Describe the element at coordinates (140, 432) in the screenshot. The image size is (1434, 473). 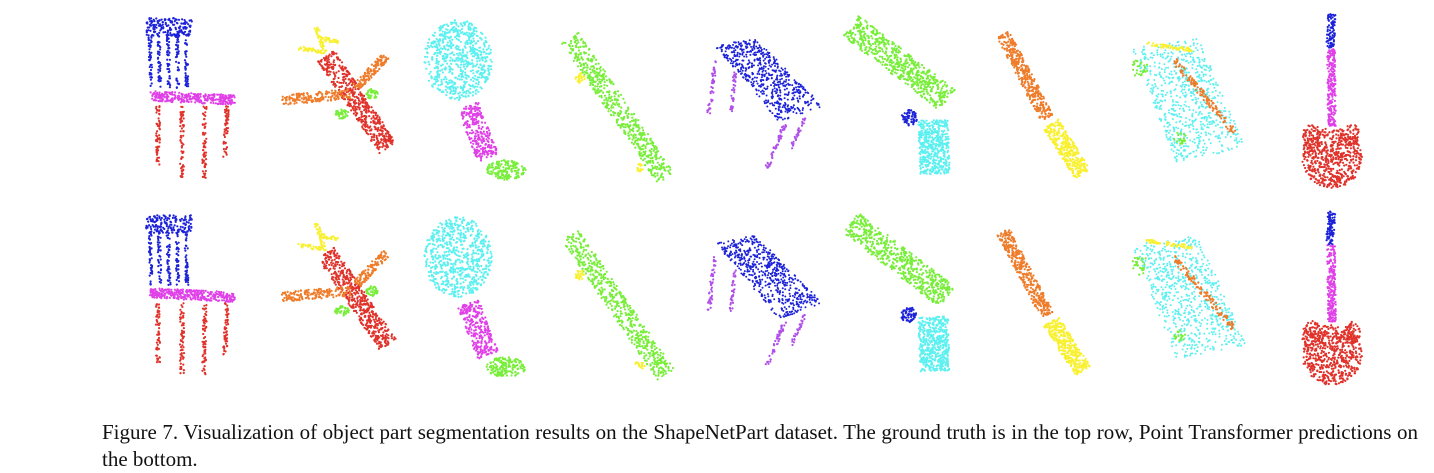
I see `caption-label: Figure 7.` at that location.